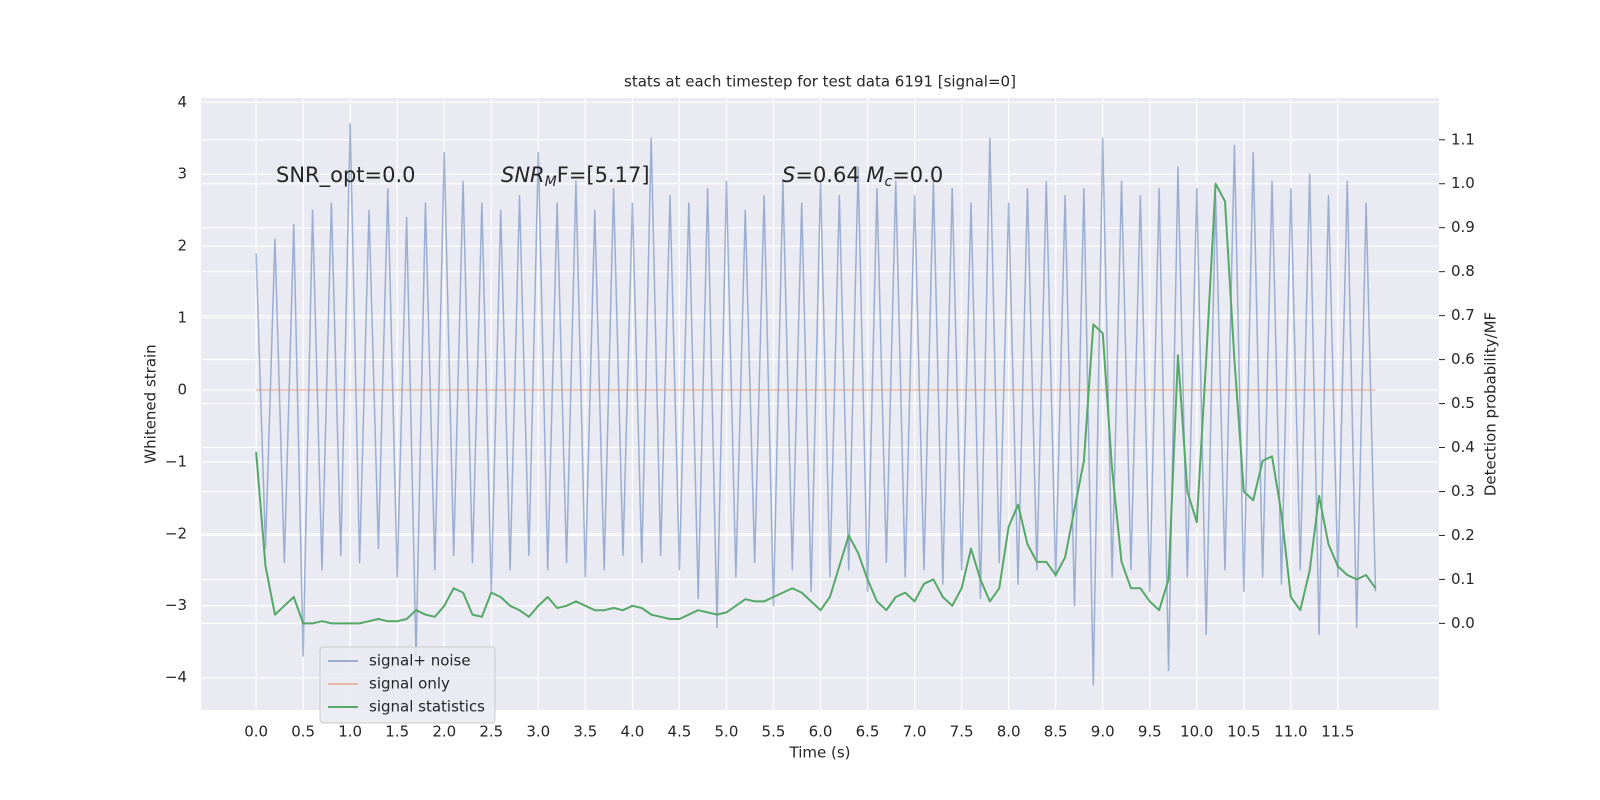 The image size is (1600, 800). I want to click on y2-tick-label: 0.7, so click(1463, 315).